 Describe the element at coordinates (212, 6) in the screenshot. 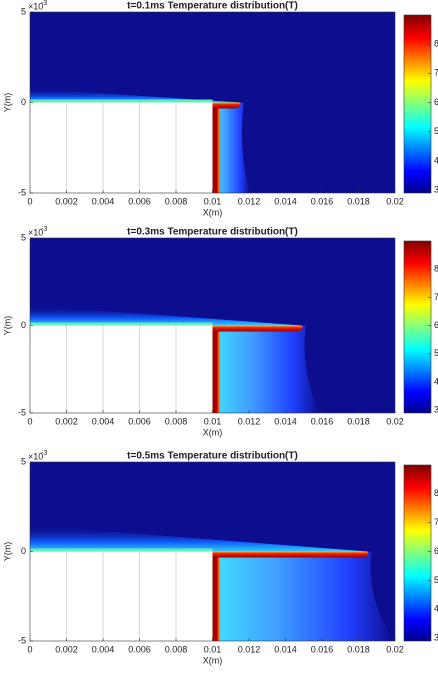

I see `chart-title: t=0.1ms Temperature distribution(T)` at that location.